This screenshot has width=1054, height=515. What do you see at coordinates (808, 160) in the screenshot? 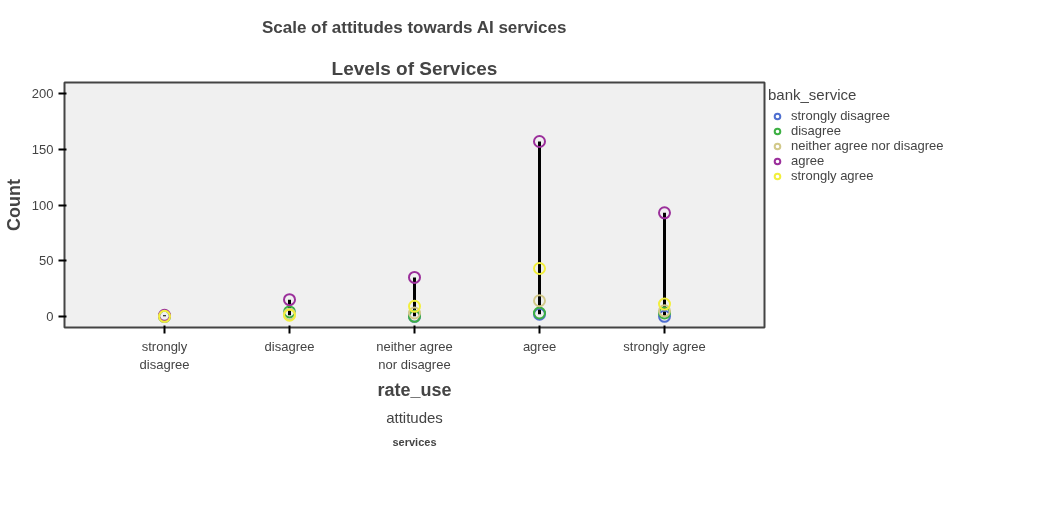
I see `legend-label: agree` at bounding box center [808, 160].